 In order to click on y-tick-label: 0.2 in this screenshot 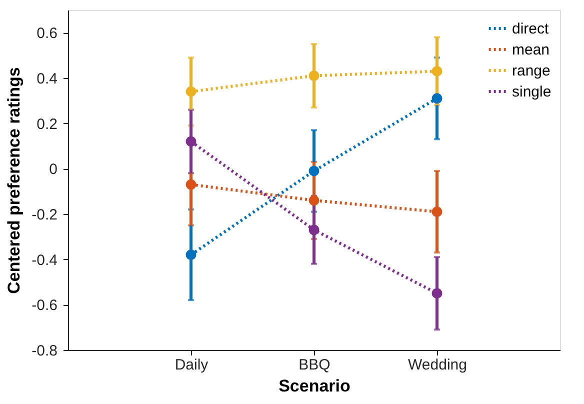, I will do `click(47, 124)`.